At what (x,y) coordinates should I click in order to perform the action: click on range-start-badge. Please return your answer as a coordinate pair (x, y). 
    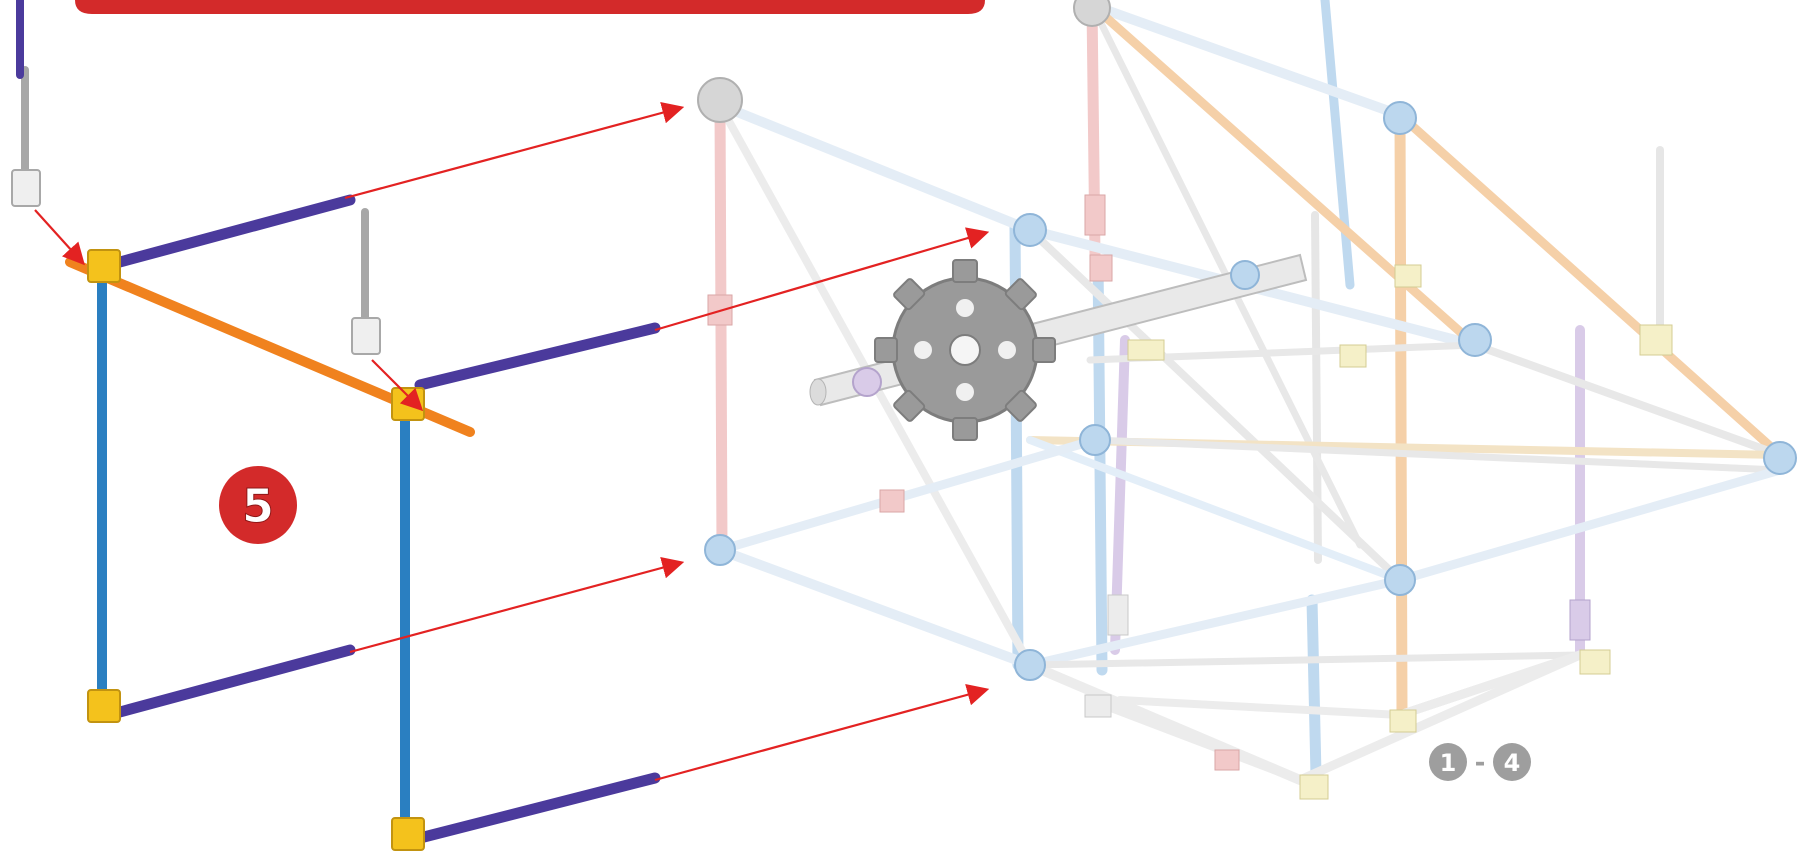
    Looking at the image, I should click on (1448, 762).